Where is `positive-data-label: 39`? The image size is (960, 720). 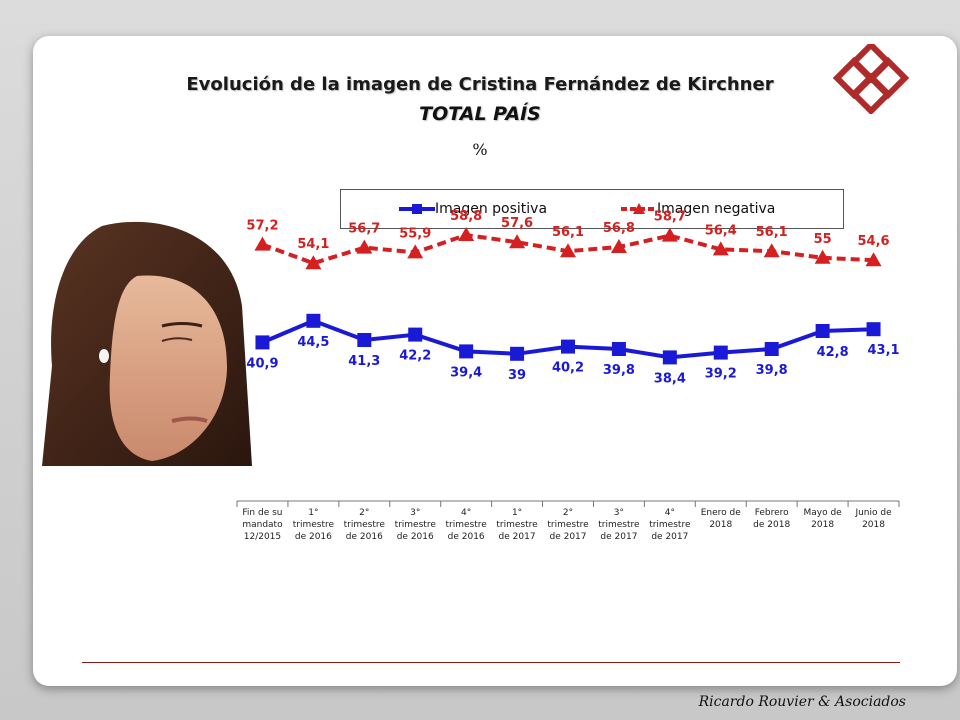
positive-data-label: 39 is located at coordinates (517, 375).